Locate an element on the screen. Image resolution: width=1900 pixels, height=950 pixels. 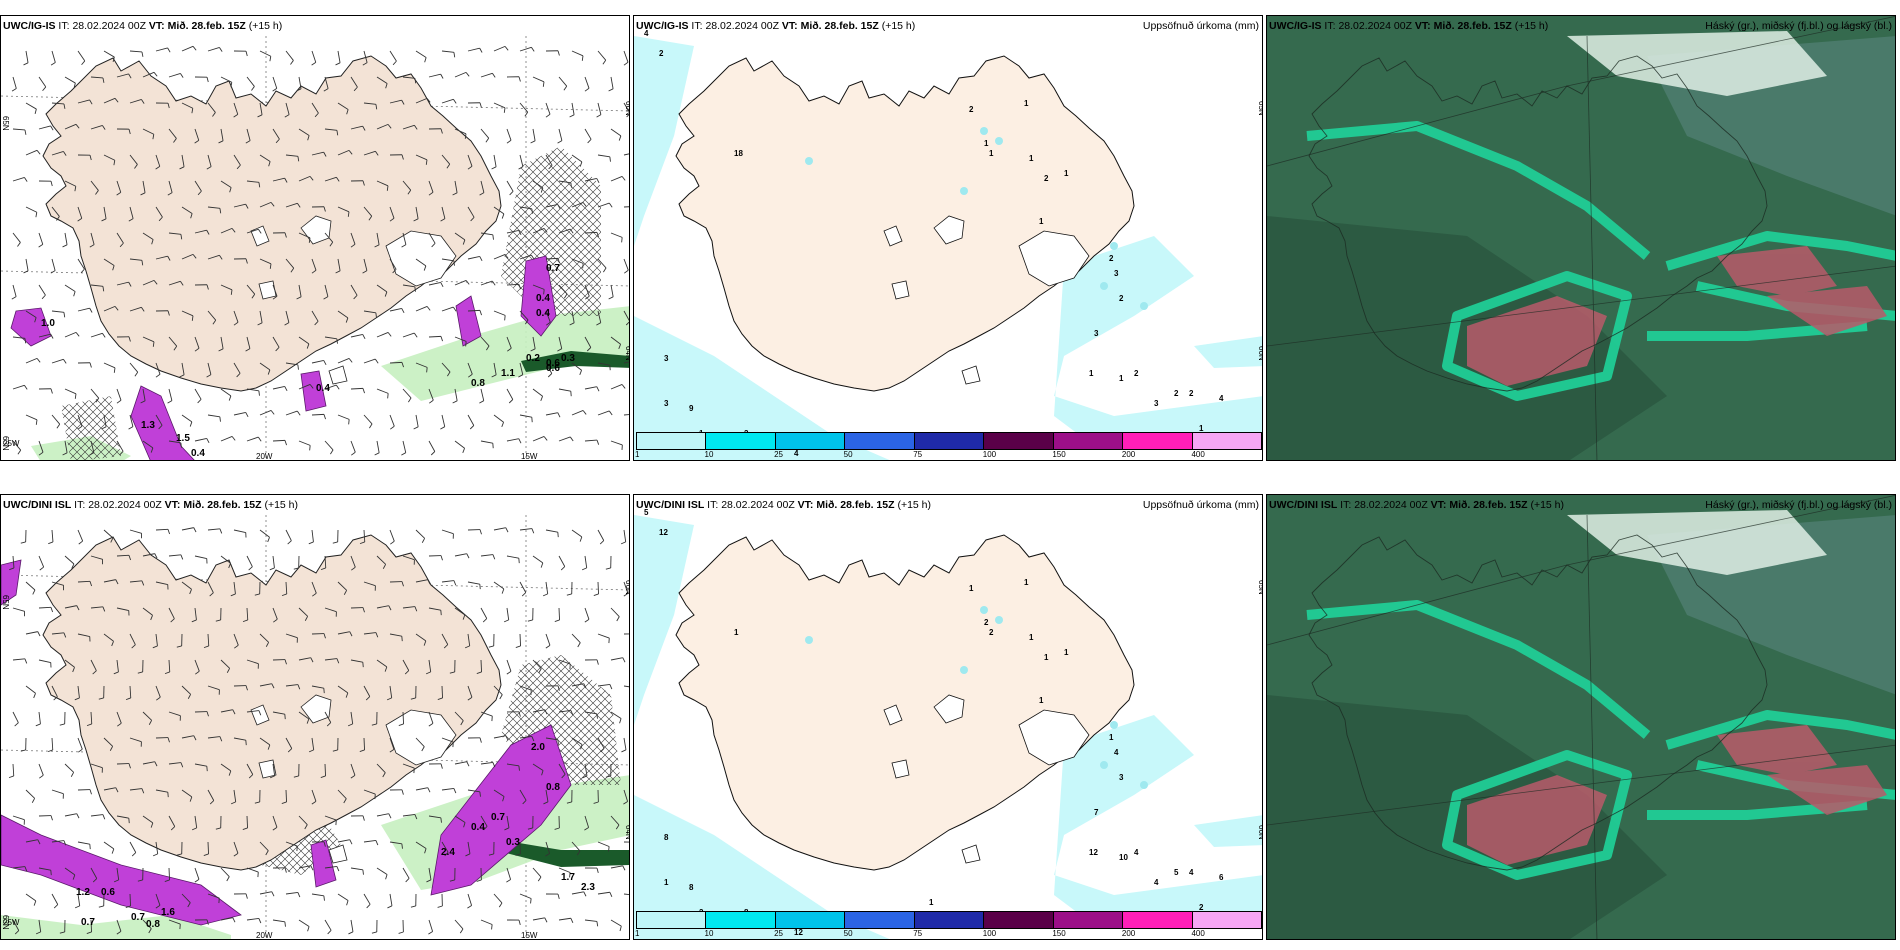
colorbar-tick-label: 400 is located at coordinates (1198, 933).